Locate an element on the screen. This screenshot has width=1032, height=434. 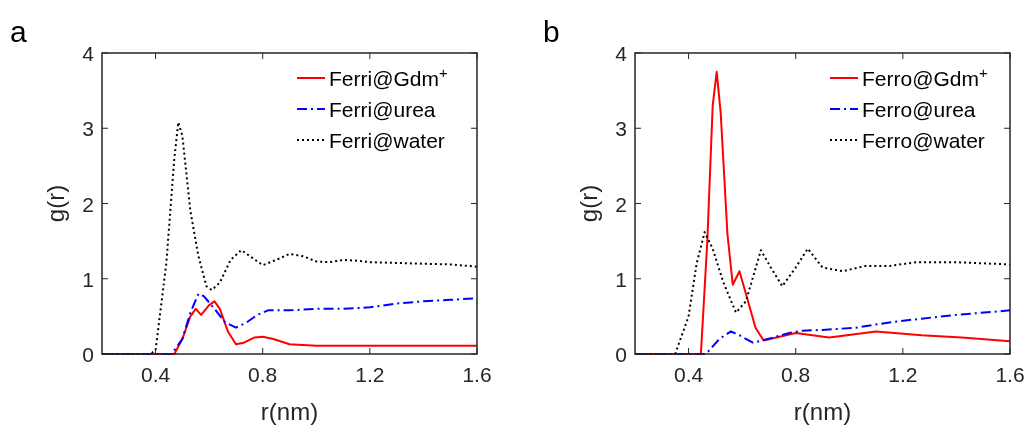
legend-label: Ferri@urea is located at coordinates (382, 109).